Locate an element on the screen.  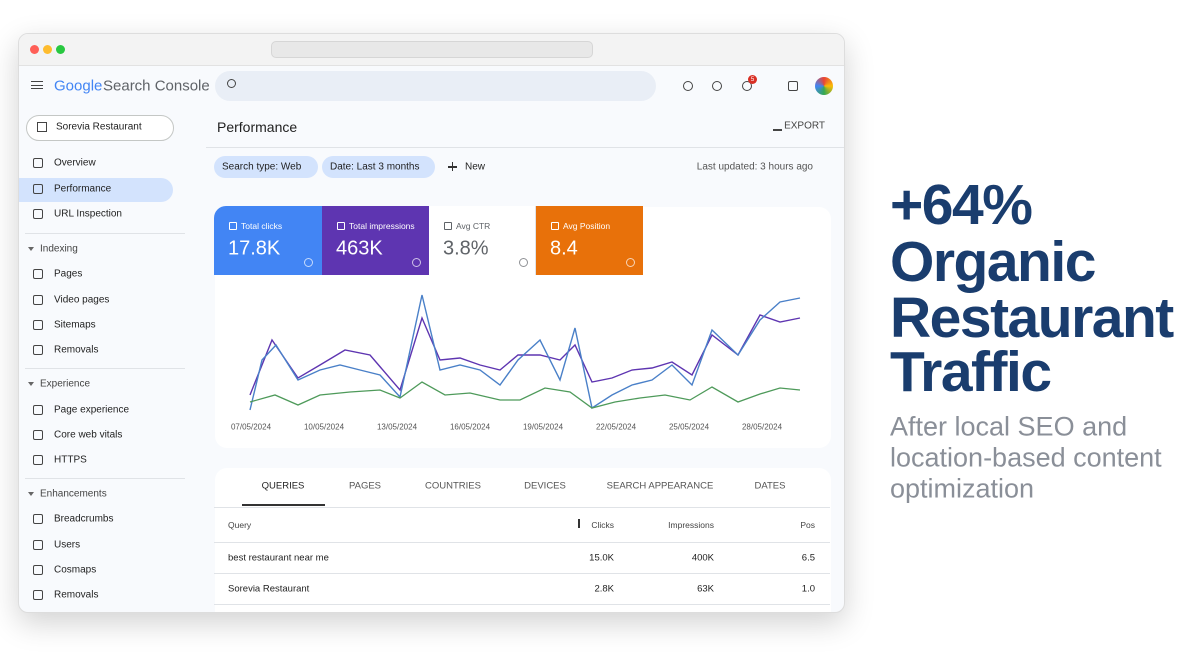
table-cell: 400K is located at coordinates (702, 558).